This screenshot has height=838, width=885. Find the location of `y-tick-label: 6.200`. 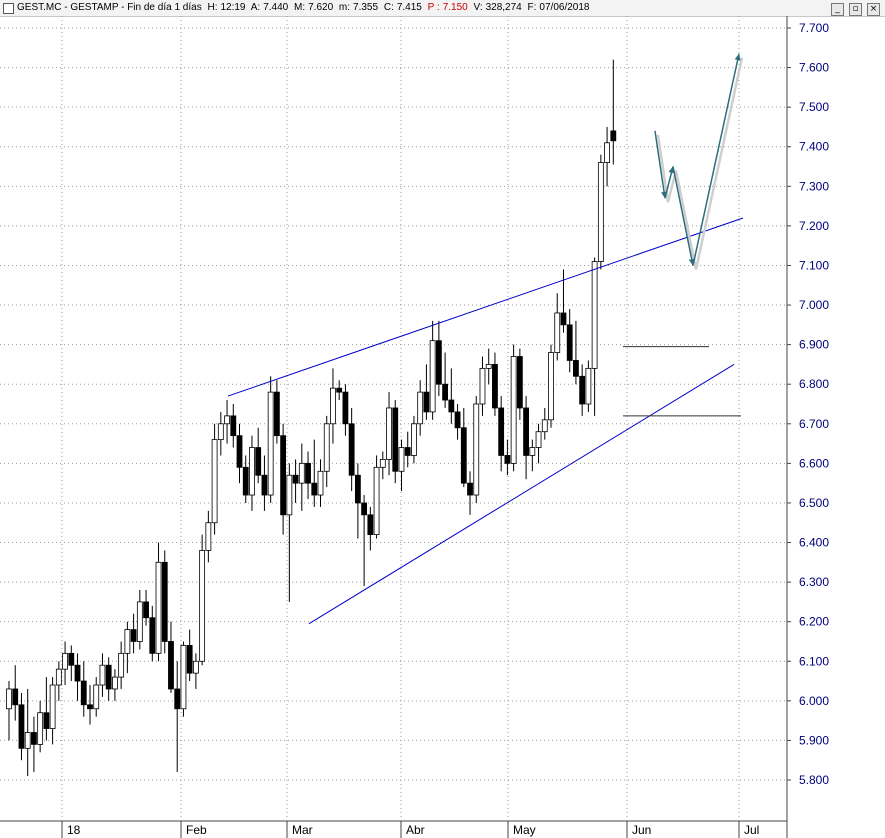

y-tick-label: 6.200 is located at coordinates (814, 622).